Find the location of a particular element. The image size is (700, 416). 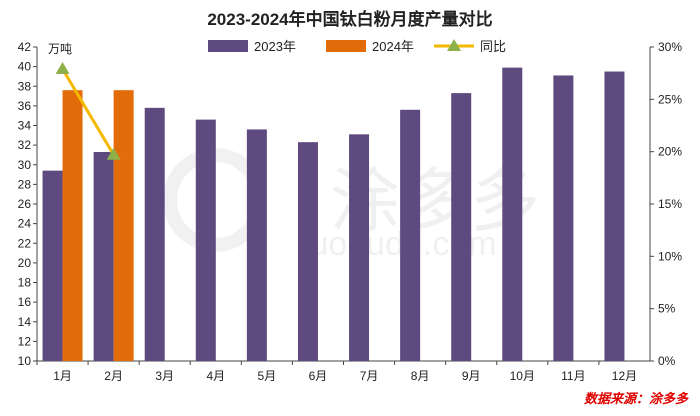

x-tick-label: 7月 is located at coordinates (369, 376).